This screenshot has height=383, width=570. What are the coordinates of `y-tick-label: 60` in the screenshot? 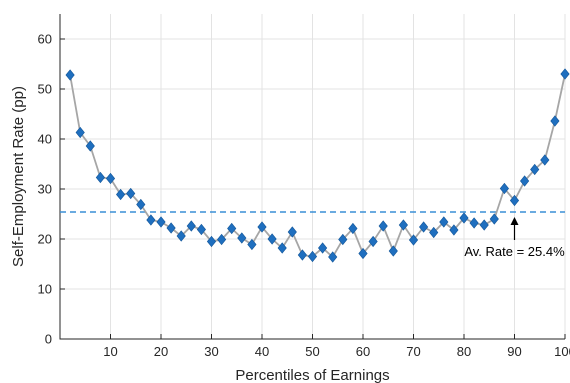 It's located at (45, 39).